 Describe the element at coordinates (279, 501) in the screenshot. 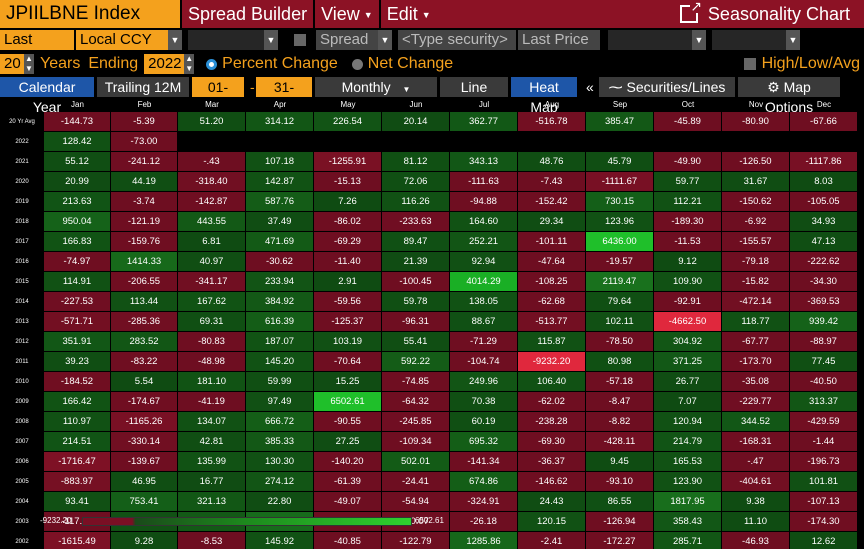

I see `heat-map-cell: 22.80` at that location.